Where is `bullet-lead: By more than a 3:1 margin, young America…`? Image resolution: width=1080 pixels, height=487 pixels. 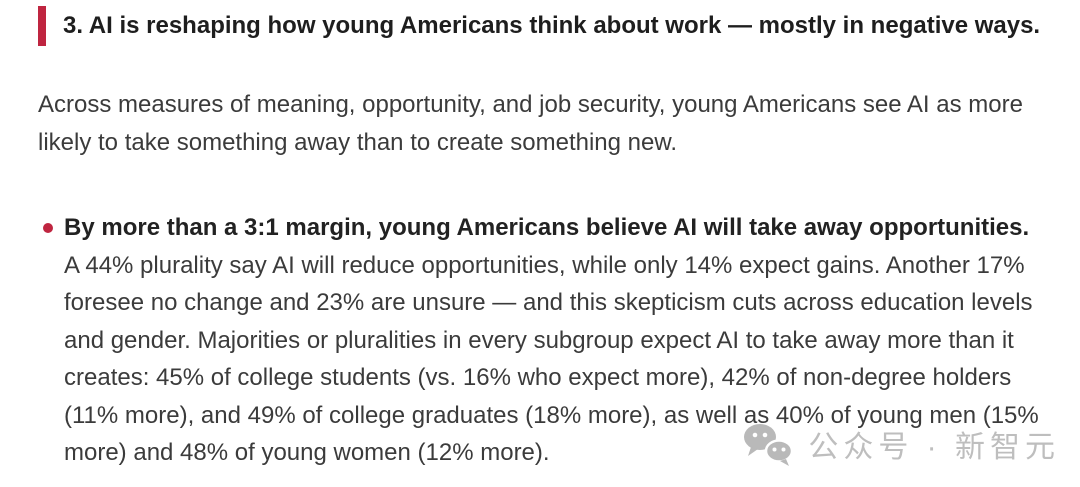 bullet-lead: By more than a 3:1 margin, young America… is located at coordinates (547, 227).